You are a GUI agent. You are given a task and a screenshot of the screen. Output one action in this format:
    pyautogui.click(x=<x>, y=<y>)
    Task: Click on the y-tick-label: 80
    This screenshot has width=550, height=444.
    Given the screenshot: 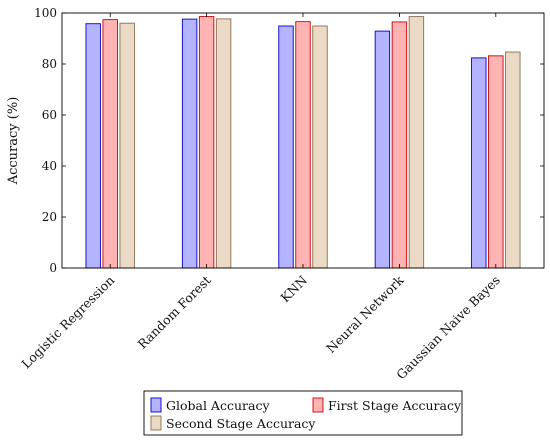 What is the action you would take?
    pyautogui.click(x=49, y=64)
    